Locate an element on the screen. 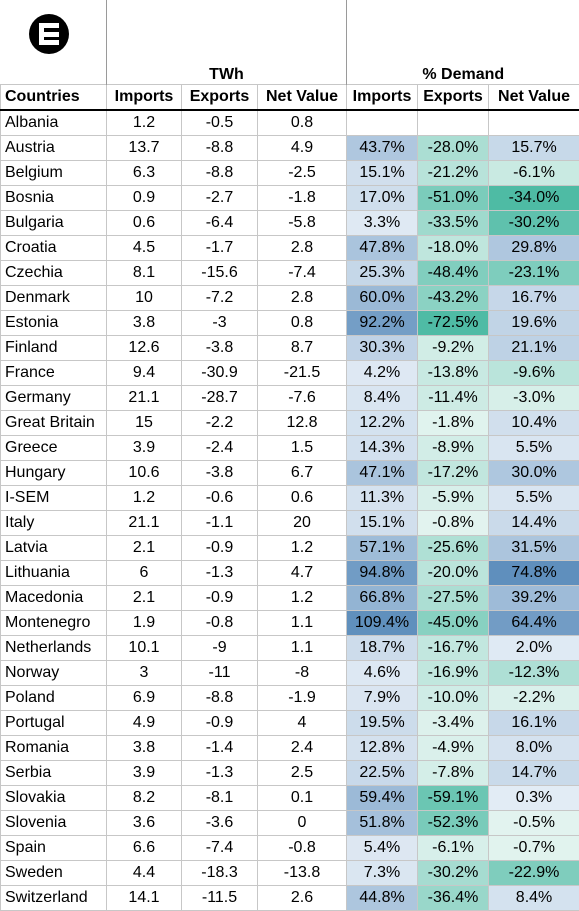 This screenshot has width=579, height=911. net-twh-cell: 0 is located at coordinates (302, 823).